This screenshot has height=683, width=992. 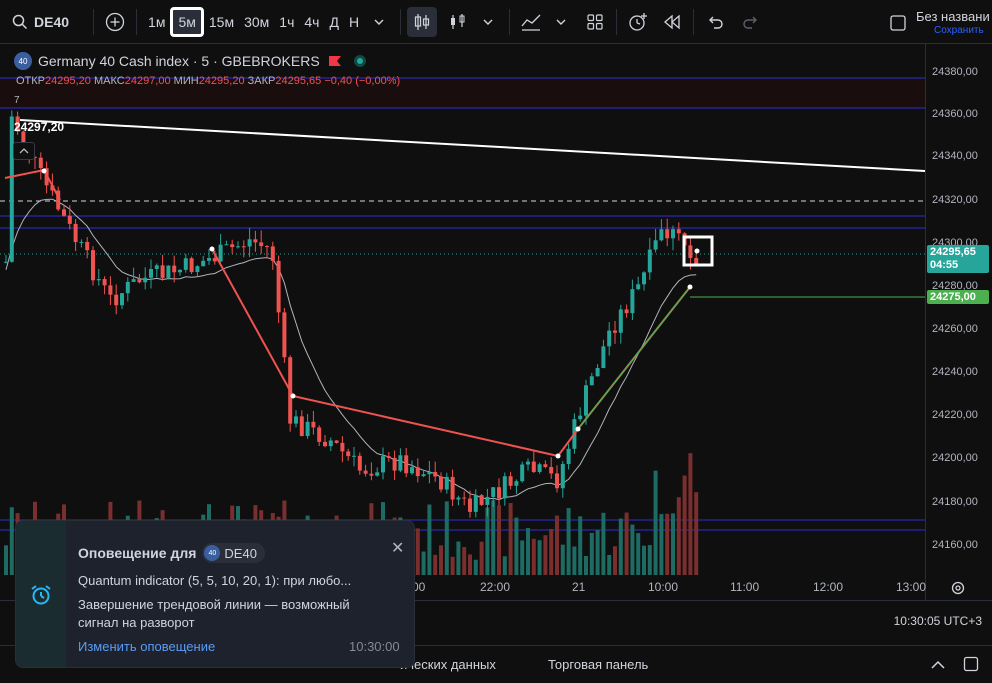 I want to click on timeframe-15m: 15м, so click(x=221, y=21).